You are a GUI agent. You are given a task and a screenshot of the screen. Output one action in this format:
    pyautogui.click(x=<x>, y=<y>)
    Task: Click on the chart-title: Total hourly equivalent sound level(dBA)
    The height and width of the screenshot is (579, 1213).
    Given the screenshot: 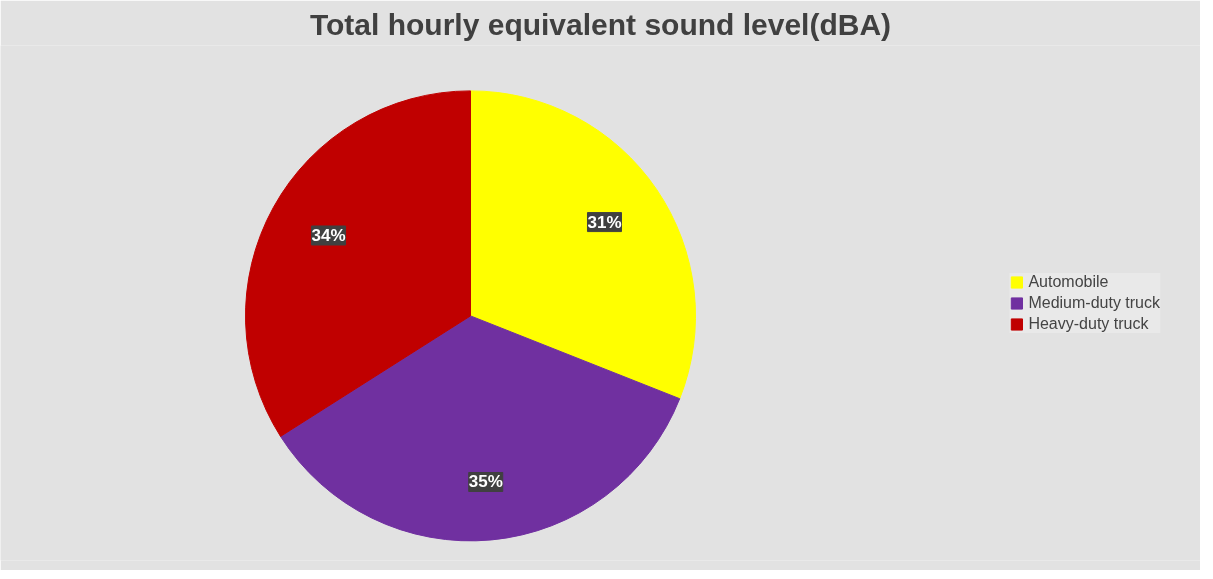 What is the action you would take?
    pyautogui.click(x=600, y=24)
    